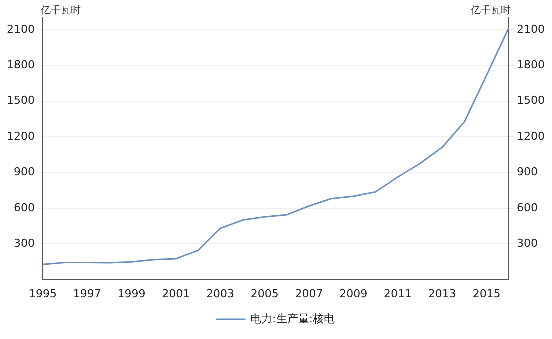  What do you see at coordinates (354, 293) in the screenshot?
I see `x-tick-label: 2009` at bounding box center [354, 293].